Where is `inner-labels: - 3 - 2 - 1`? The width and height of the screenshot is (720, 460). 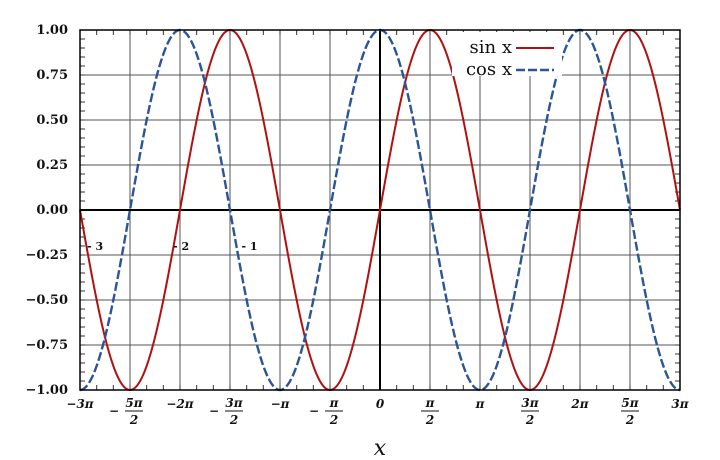 inner-labels: - 3 - 2 - 1 is located at coordinates (172, 246).